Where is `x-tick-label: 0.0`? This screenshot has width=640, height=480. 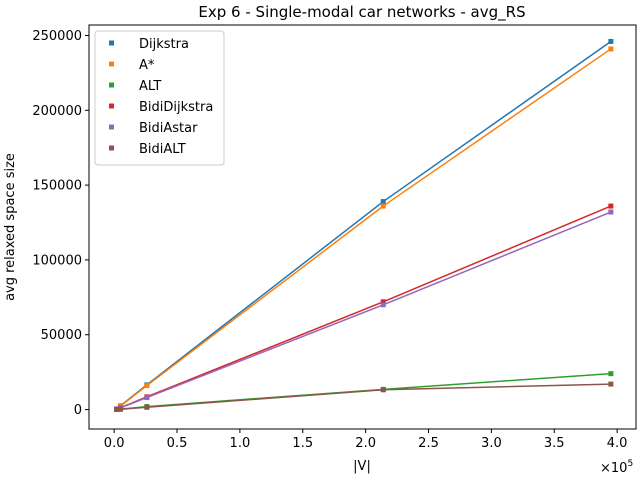
x-tick-label: 0.0 is located at coordinates (114, 443).